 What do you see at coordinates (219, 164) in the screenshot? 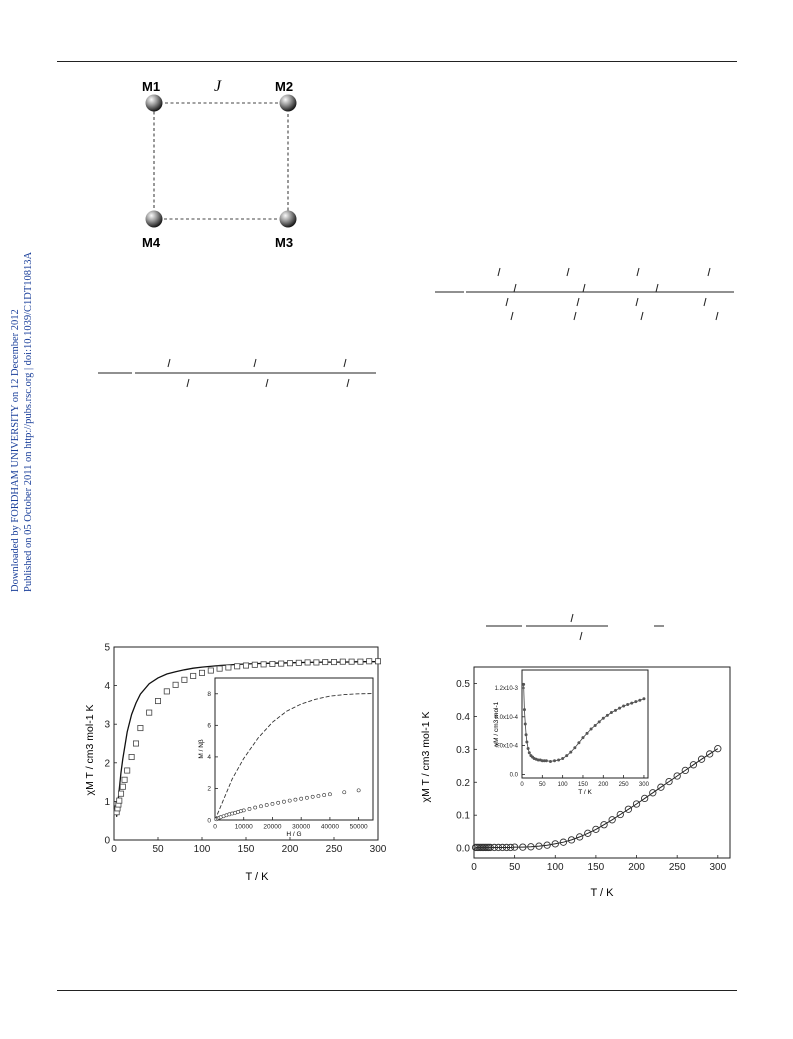
I see `tetranuclear-scheme: M1 M2 M3 M4 J` at bounding box center [219, 164].